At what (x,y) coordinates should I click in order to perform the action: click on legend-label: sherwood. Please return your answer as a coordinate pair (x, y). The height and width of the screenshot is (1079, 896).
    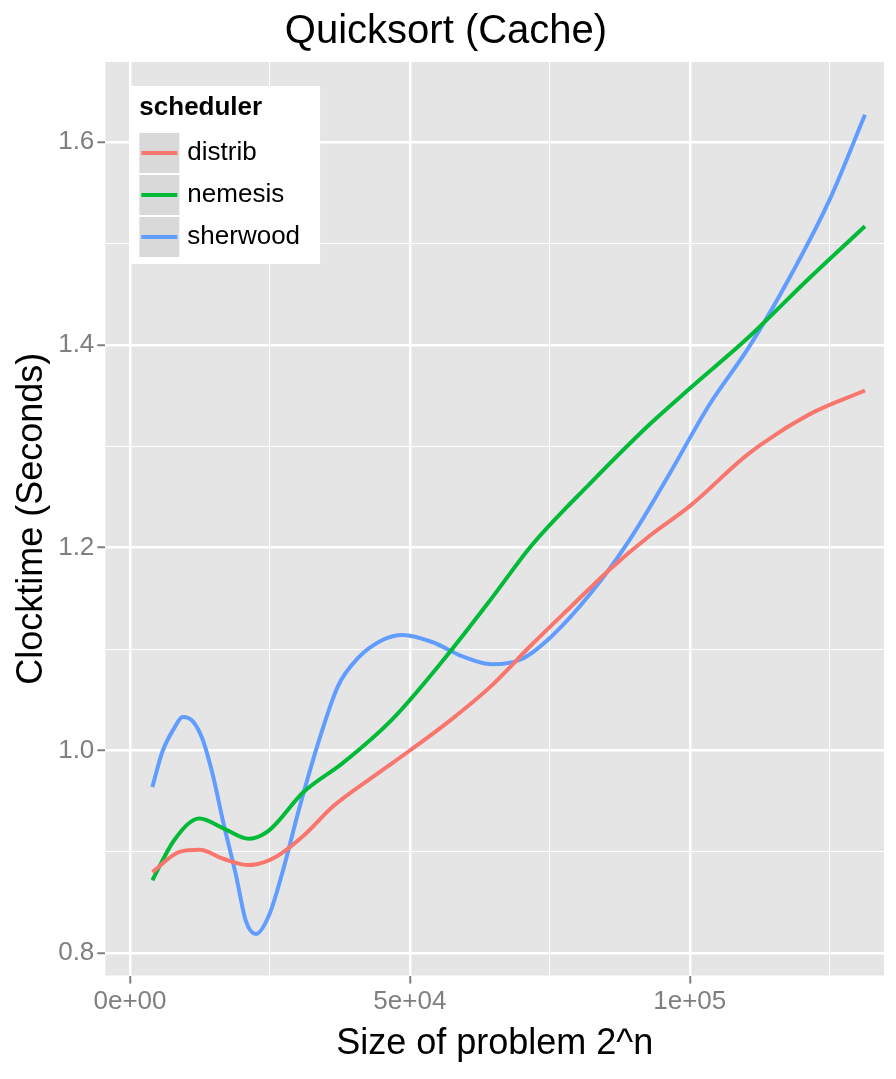
    Looking at the image, I should click on (244, 235).